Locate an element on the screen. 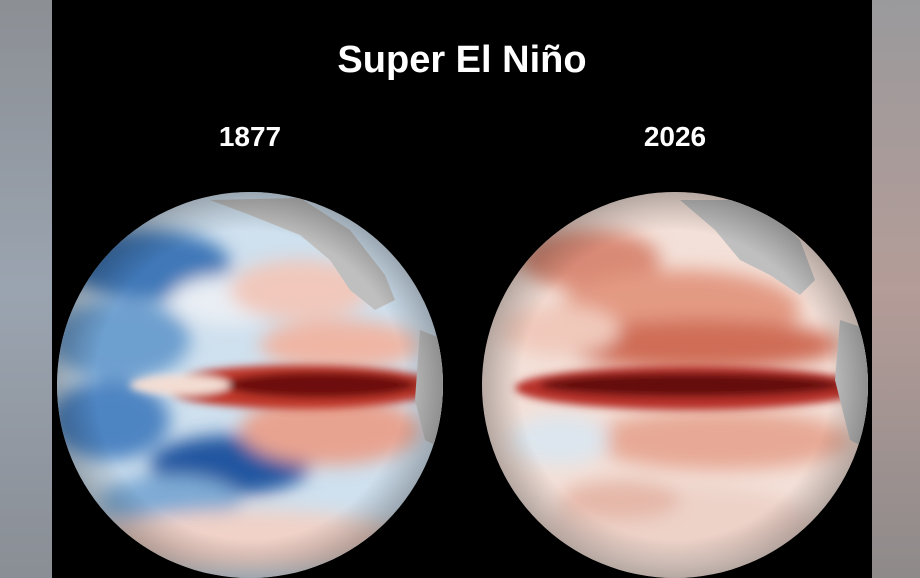 This screenshot has height=578, width=920. title: Super El Niño is located at coordinates (461, 60).